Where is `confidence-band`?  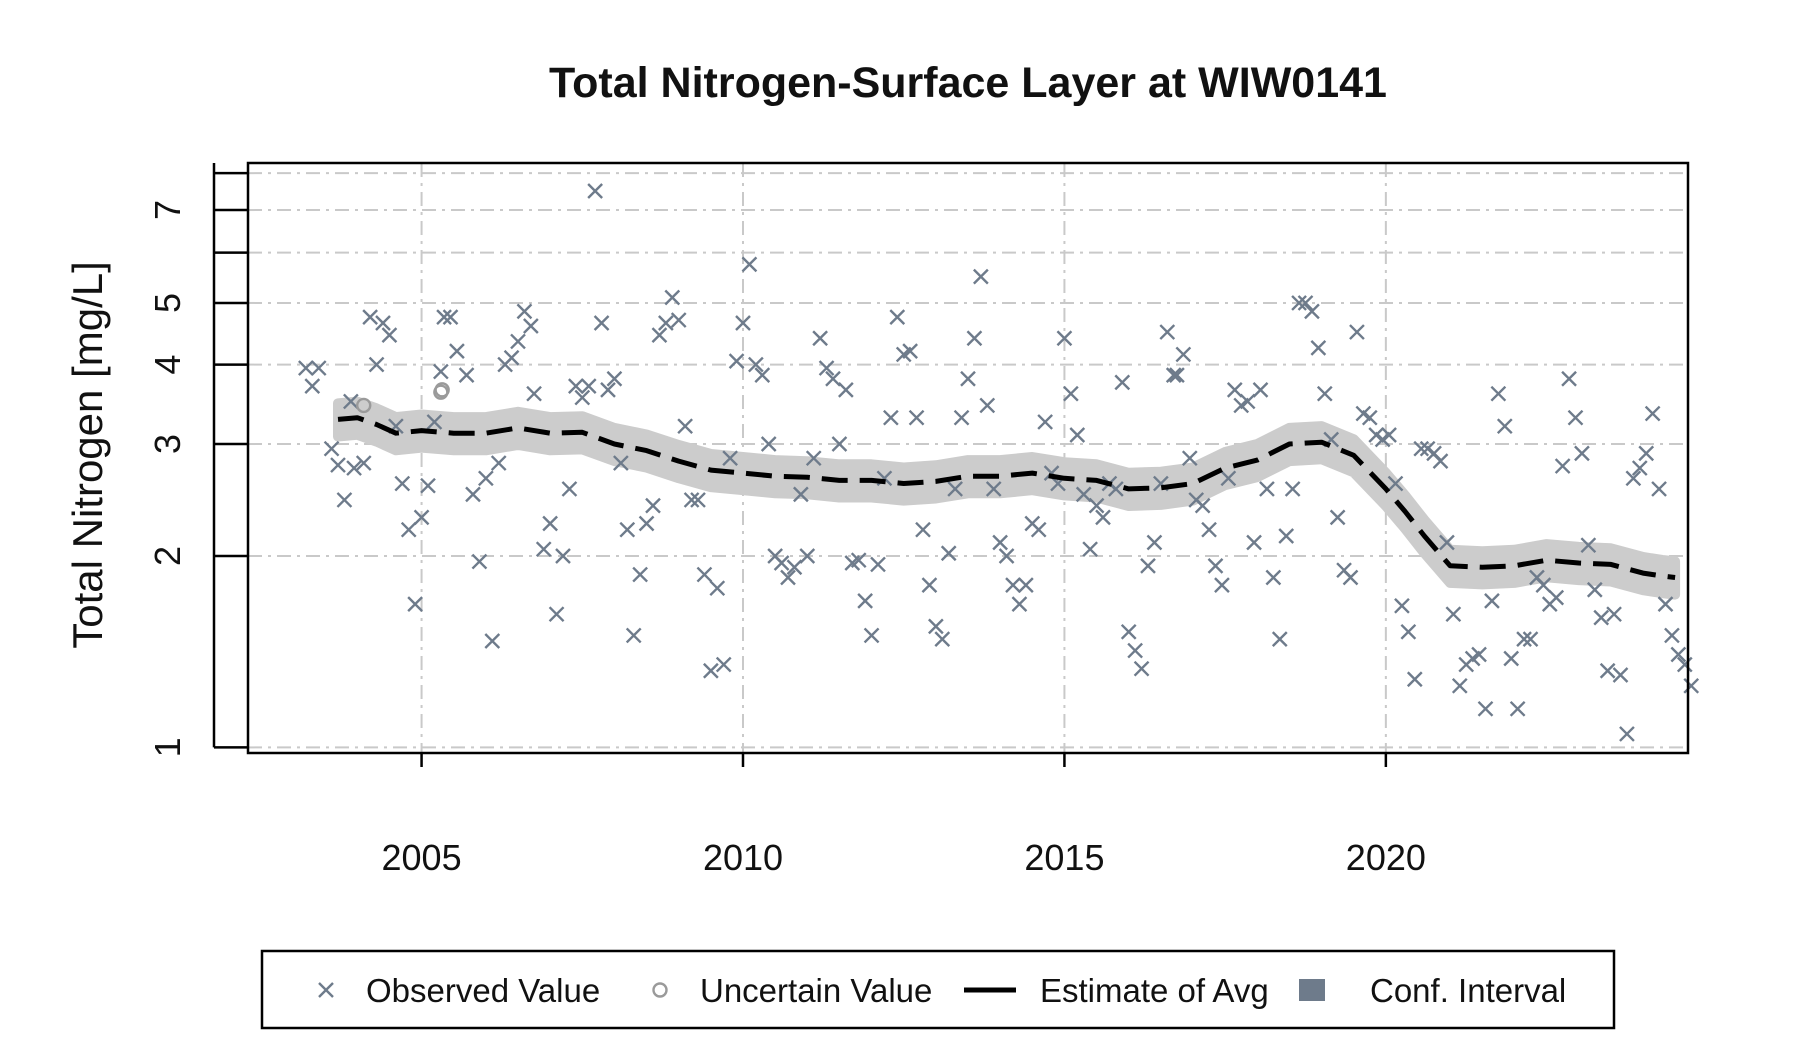
confidence-band is located at coordinates (1007, 498).